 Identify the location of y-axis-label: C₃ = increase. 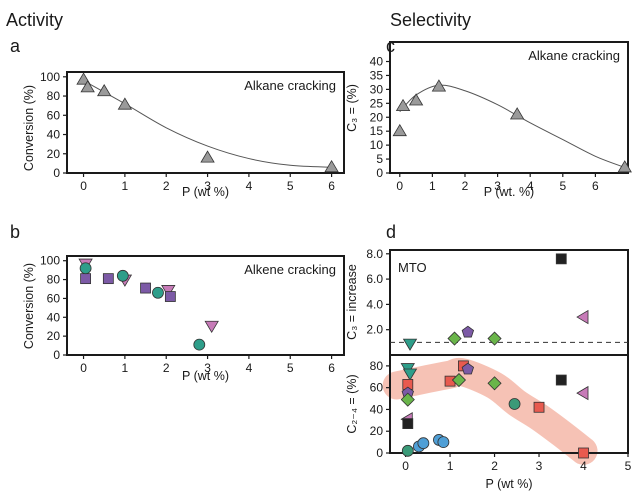
(352, 302).